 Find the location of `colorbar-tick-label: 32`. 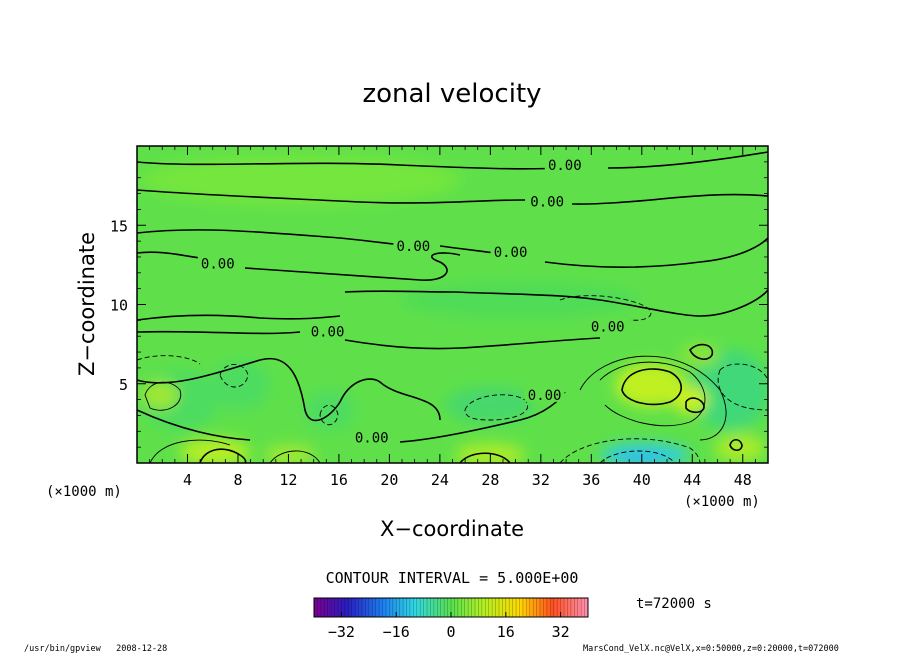

colorbar-tick-label: 32 is located at coordinates (561, 632).